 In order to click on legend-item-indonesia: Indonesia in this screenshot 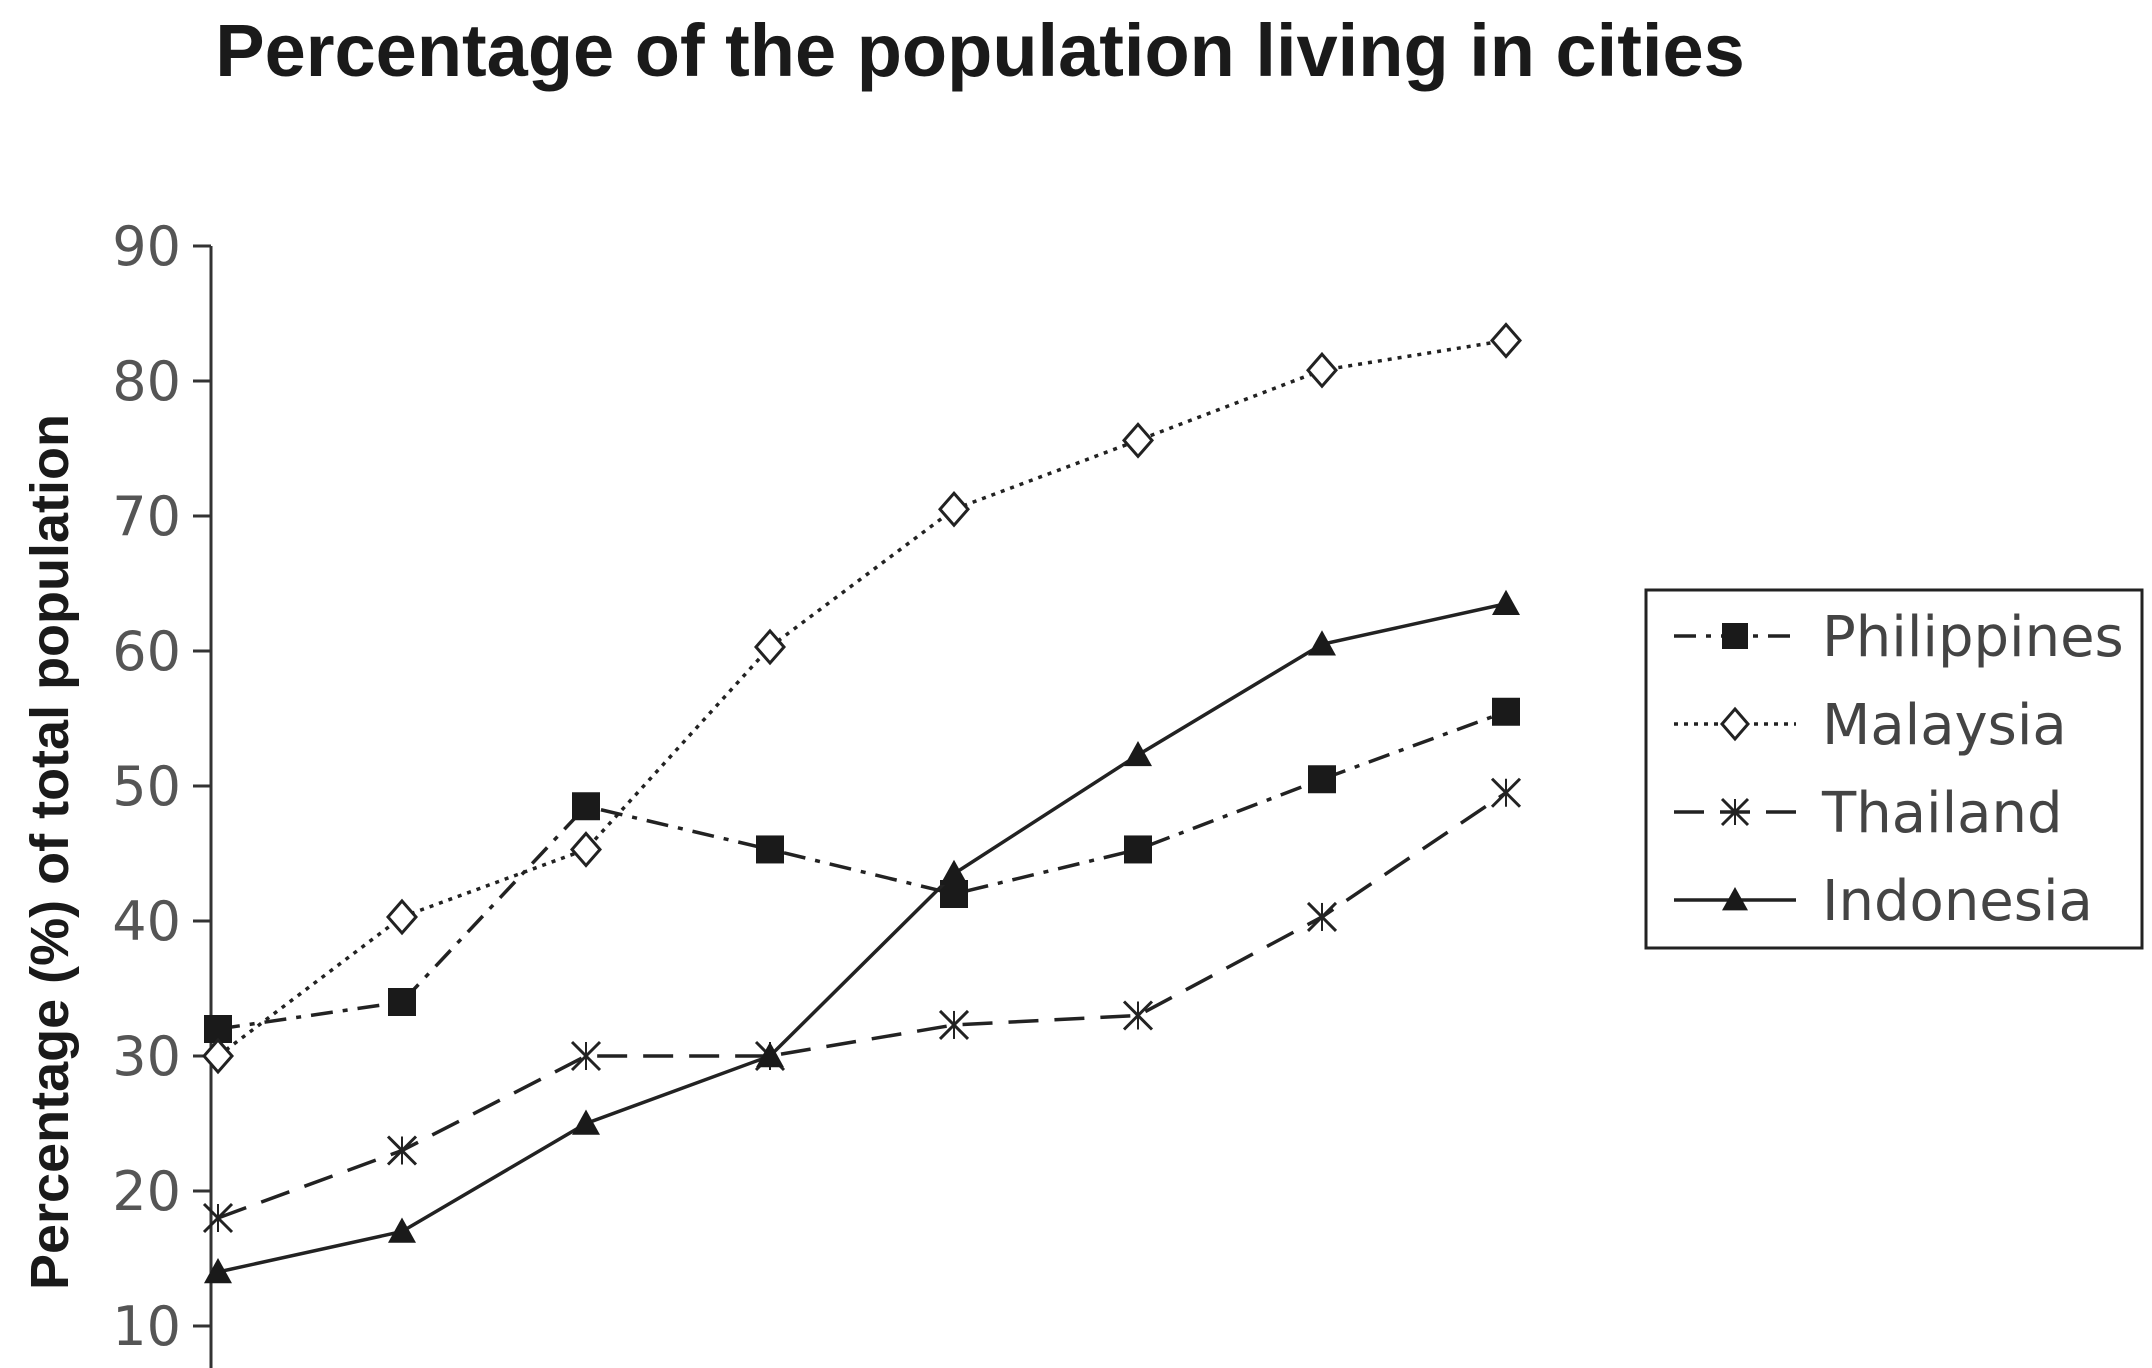, I will do `click(1883, 901)`.